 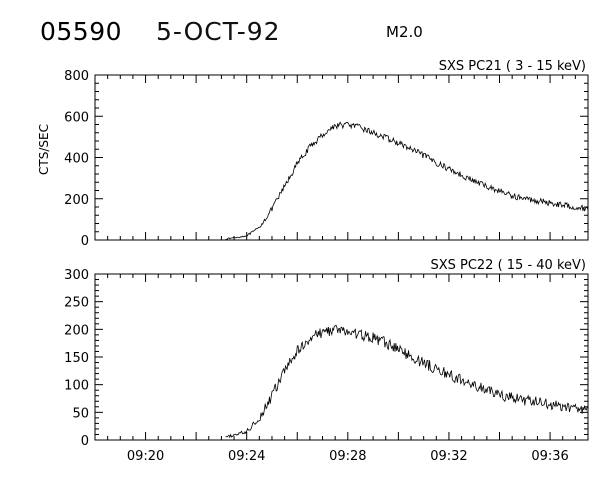 What do you see at coordinates (549, 456) in the screenshot?
I see `x-tick-label: 09:36` at bounding box center [549, 456].